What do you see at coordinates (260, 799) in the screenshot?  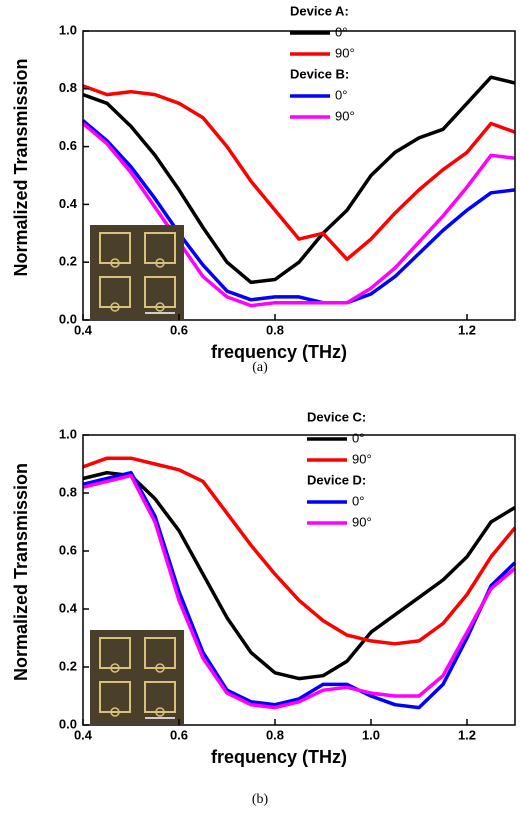 I see `caption: (b)` at bounding box center [260, 799].